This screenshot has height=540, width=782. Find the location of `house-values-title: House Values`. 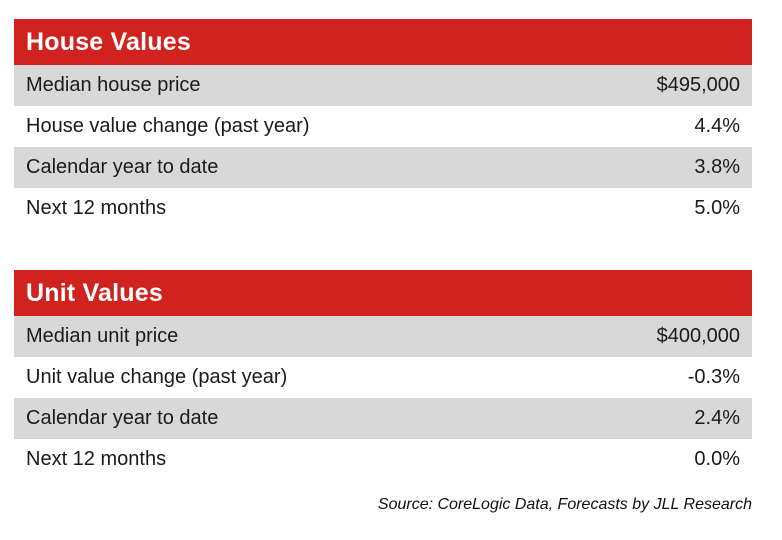

house-values-title: House Values is located at coordinates (383, 42).